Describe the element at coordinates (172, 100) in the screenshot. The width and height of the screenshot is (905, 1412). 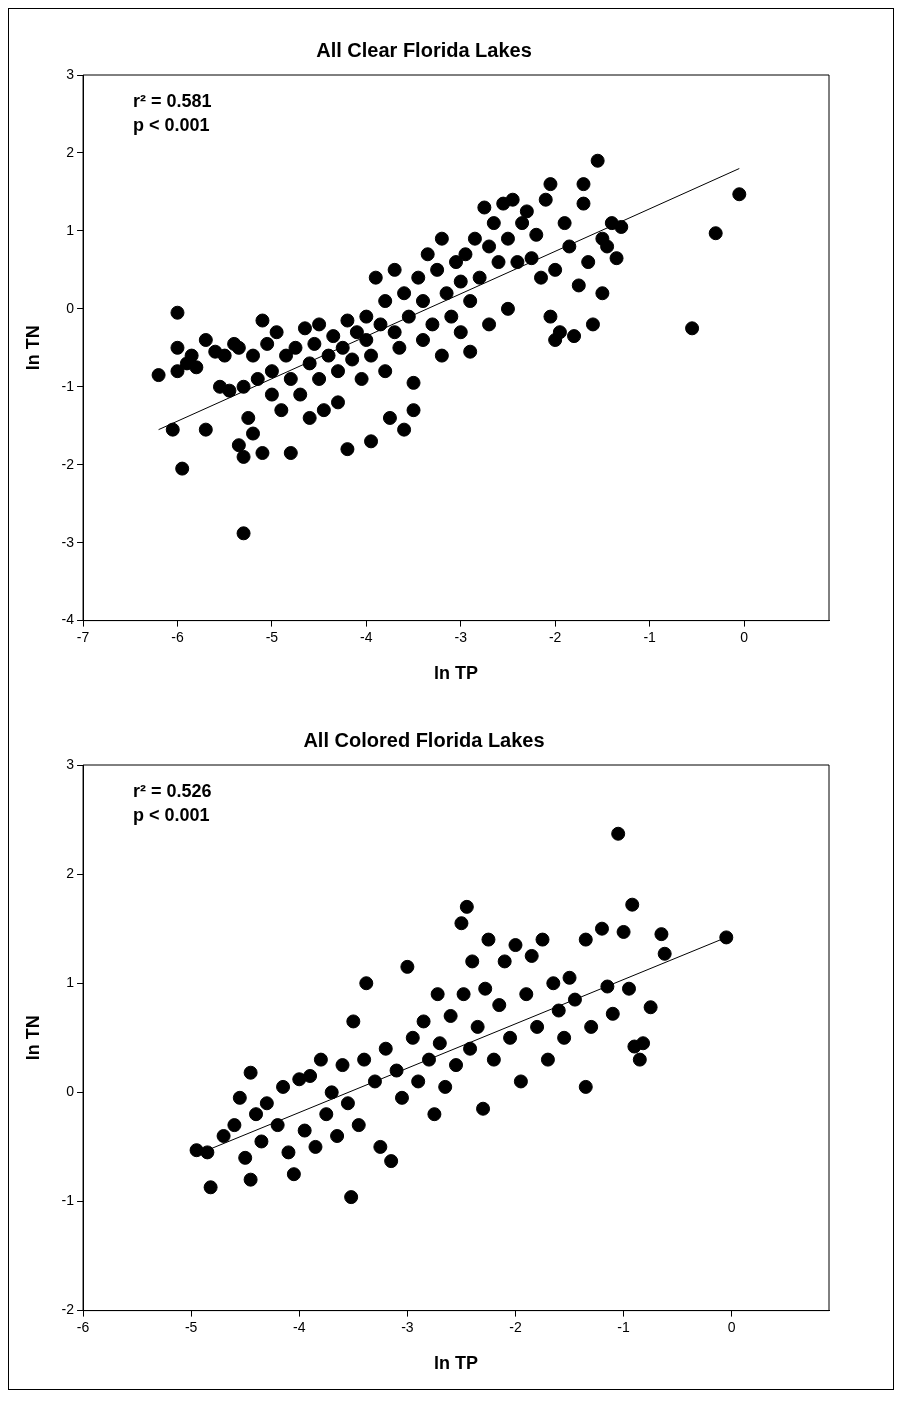
I see `annotation: r² = 0.581` at that location.